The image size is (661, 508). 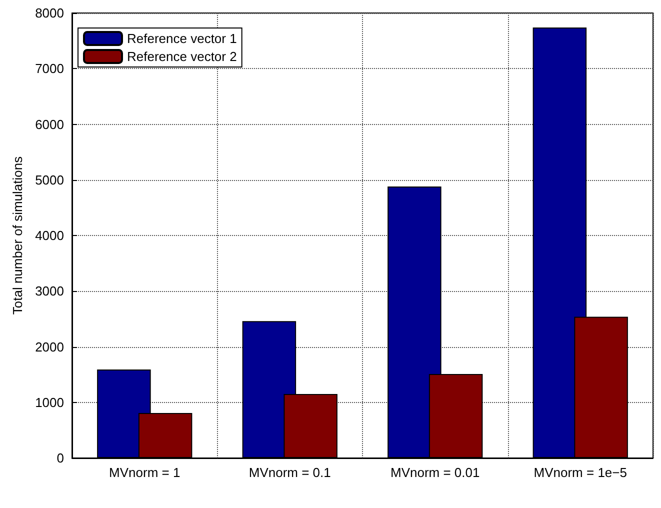 What do you see at coordinates (49, 124) in the screenshot?
I see `y-tick-label: 6000` at bounding box center [49, 124].